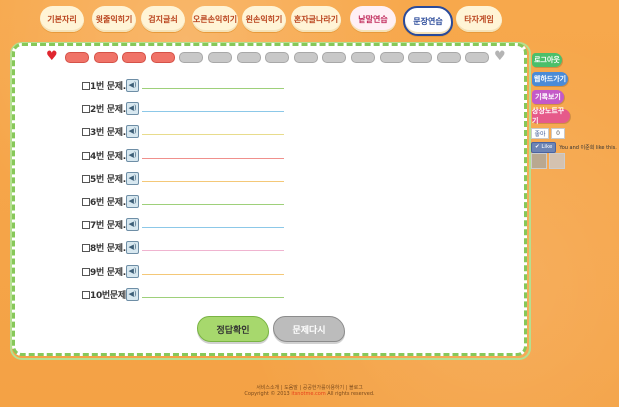 The height and width of the screenshot is (407, 619). Describe the element at coordinates (544, 147) in the screenshot. I see `fb-like-button: ✔ Like` at that location.